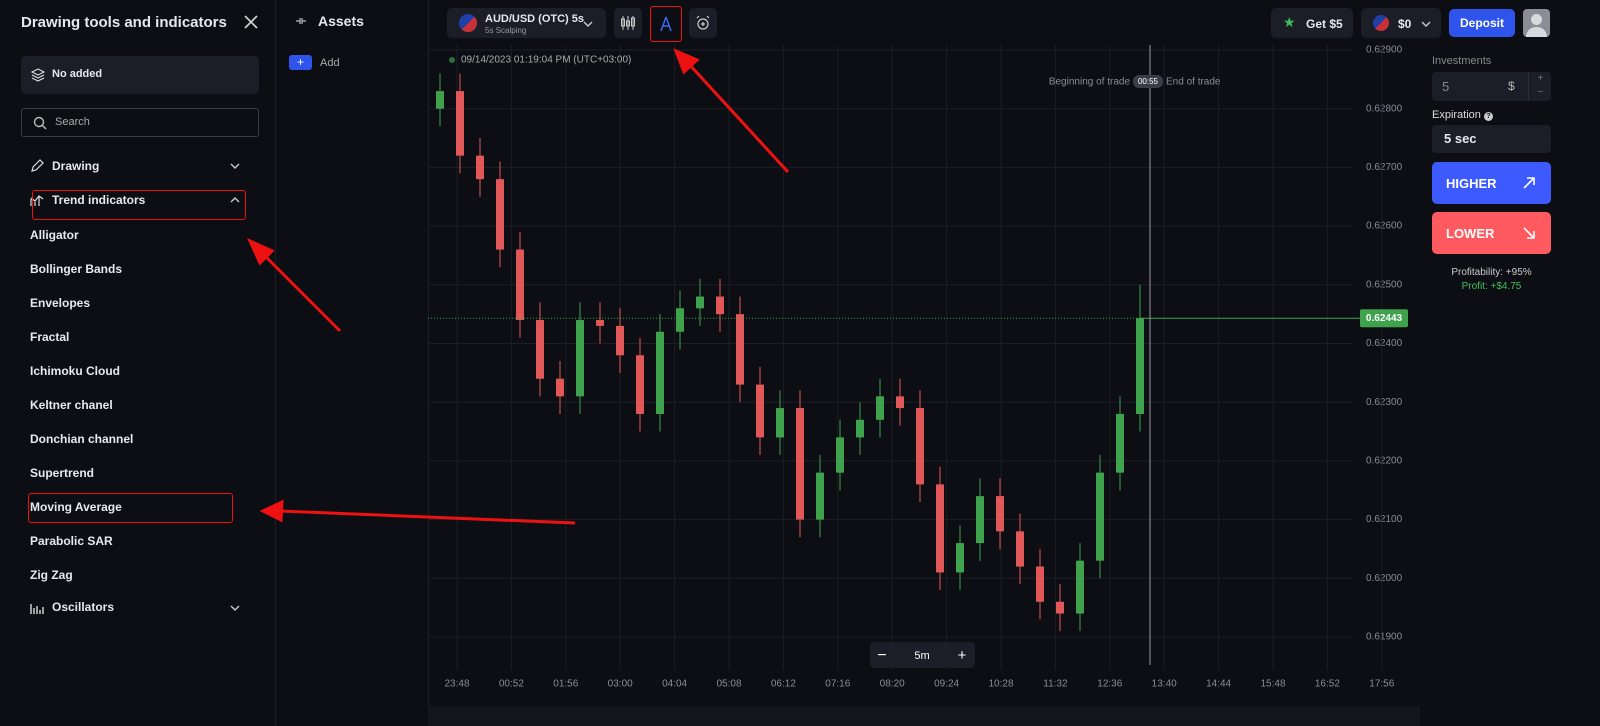  What do you see at coordinates (783, 684) in the screenshot?
I see `x-tick-label: 06:12` at bounding box center [783, 684].